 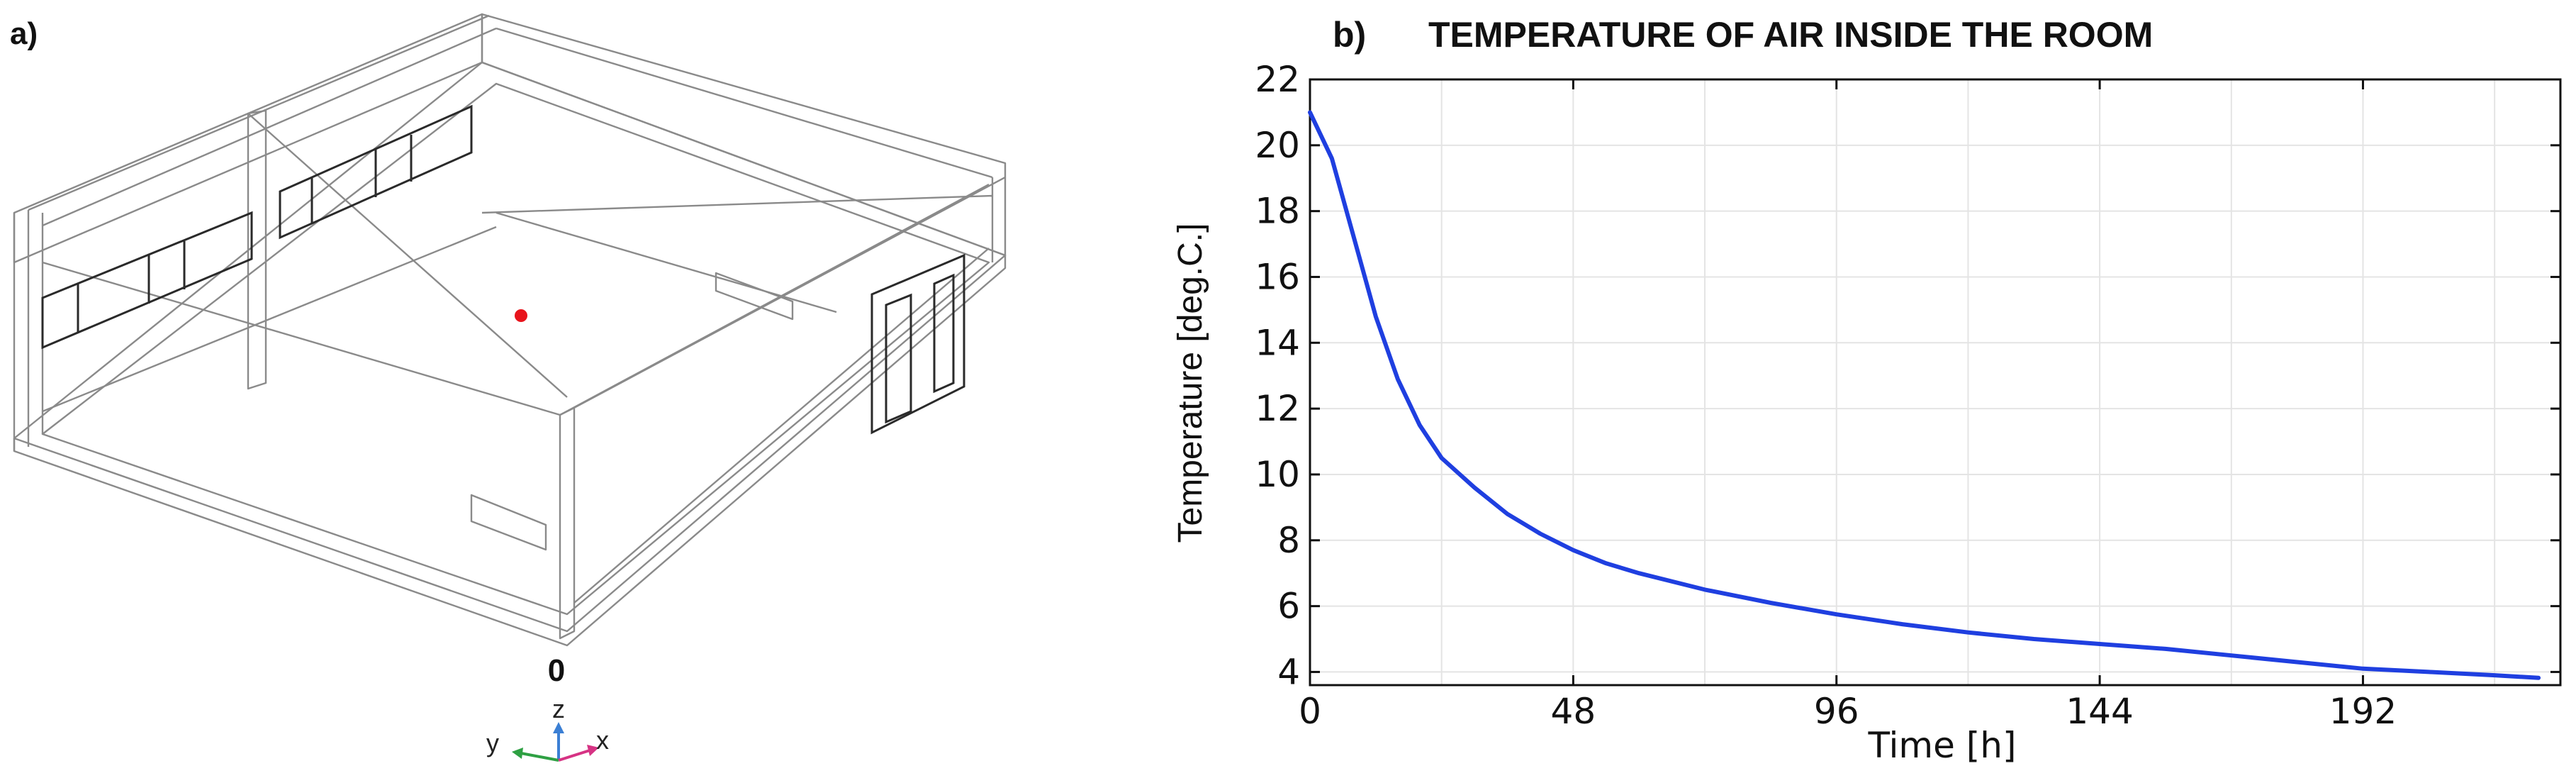 What do you see at coordinates (1289, 606) in the screenshot?
I see `y-tick-label: 6` at bounding box center [1289, 606].